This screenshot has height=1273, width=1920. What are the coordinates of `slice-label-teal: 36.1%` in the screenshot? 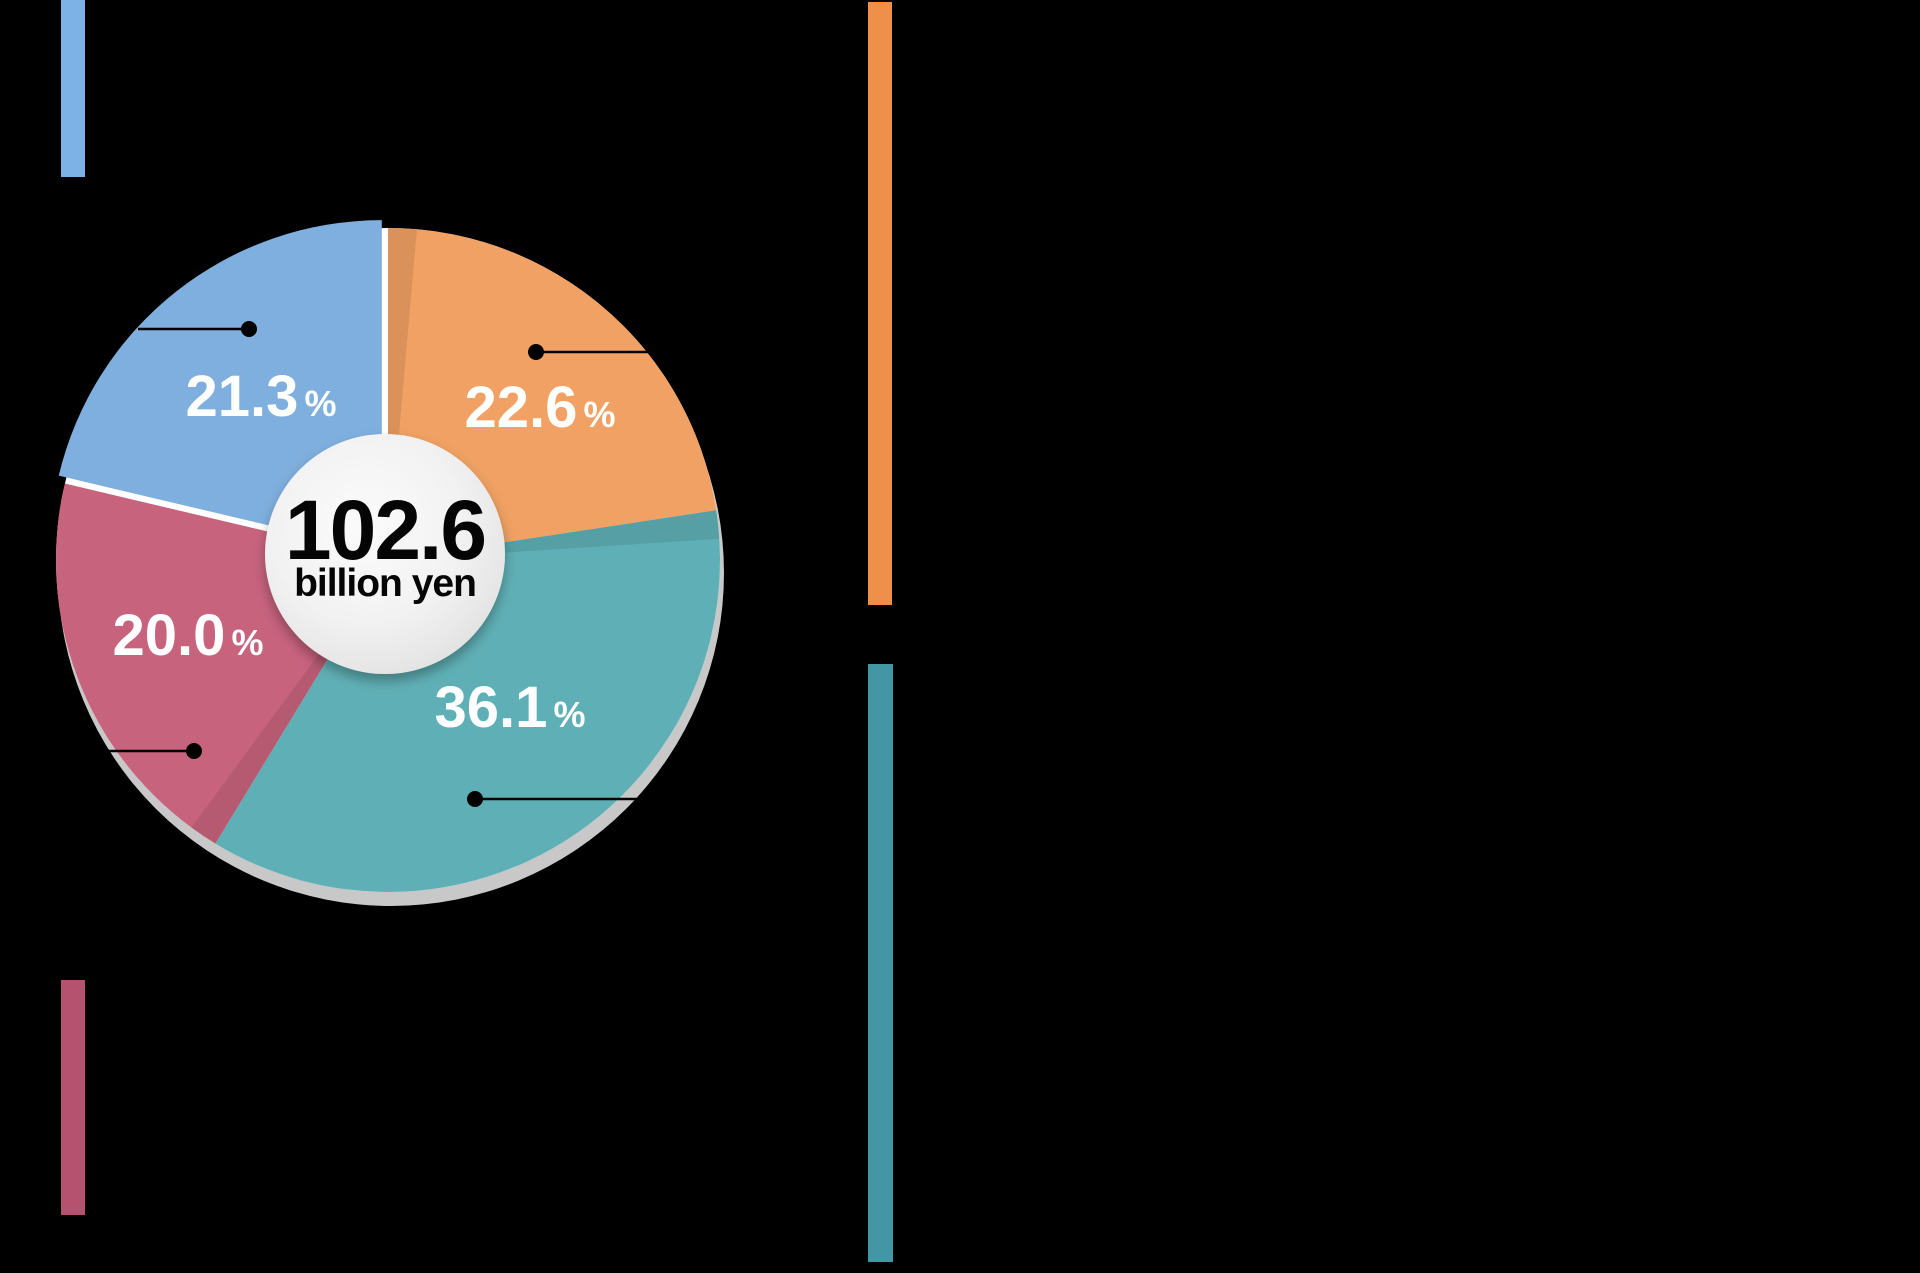 It's located at (510, 707).